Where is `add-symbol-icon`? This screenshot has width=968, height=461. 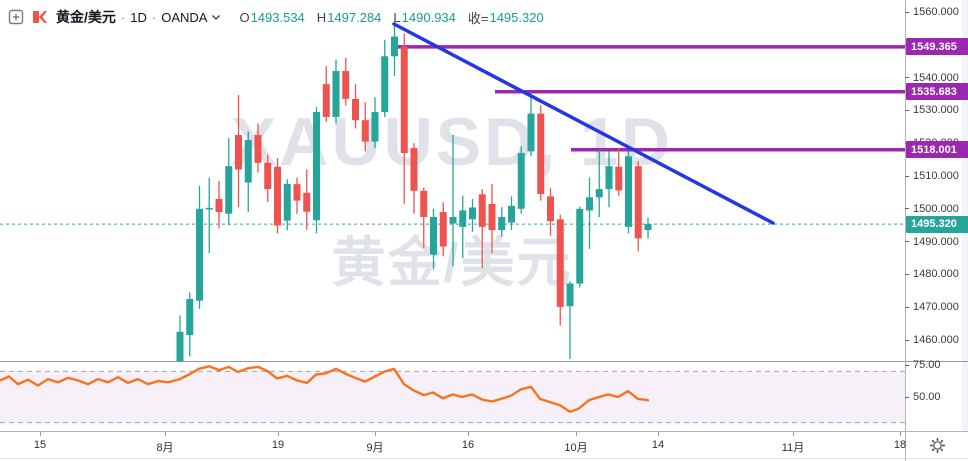
add-symbol-icon is located at coordinates (16, 17).